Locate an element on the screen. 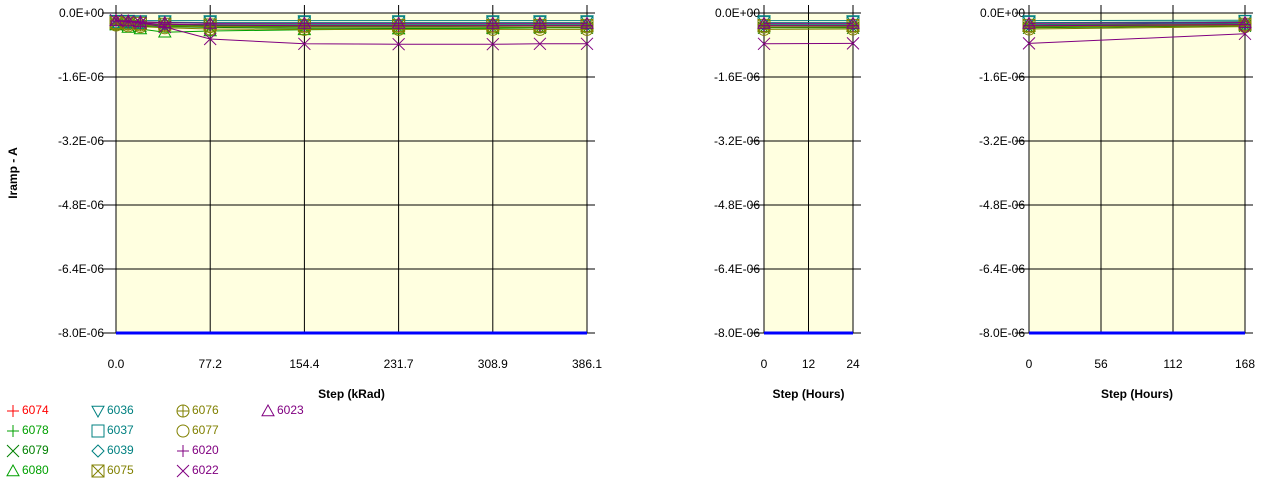 This screenshot has height=486, width=1263. x-tick-label: 12 is located at coordinates (809, 364).